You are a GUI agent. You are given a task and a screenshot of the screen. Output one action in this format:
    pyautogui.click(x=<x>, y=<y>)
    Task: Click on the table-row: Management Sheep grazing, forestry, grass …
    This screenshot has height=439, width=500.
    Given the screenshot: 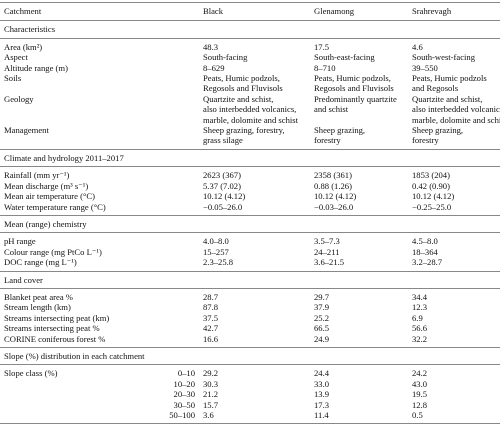 What is the action you would take?
    pyautogui.click(x=250, y=137)
    